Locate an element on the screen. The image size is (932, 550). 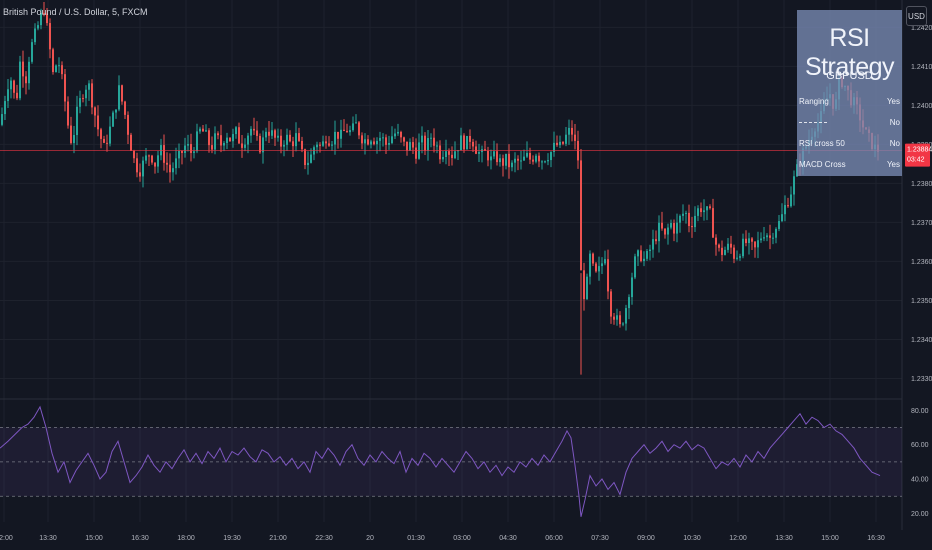
strategy-row-ranging: Ranging Yes is located at coordinates (849, 101).